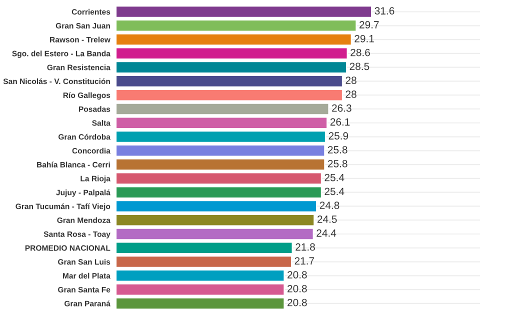  What do you see at coordinates (326, 233) in the screenshot?
I see `data-label: 24.4` at bounding box center [326, 233].